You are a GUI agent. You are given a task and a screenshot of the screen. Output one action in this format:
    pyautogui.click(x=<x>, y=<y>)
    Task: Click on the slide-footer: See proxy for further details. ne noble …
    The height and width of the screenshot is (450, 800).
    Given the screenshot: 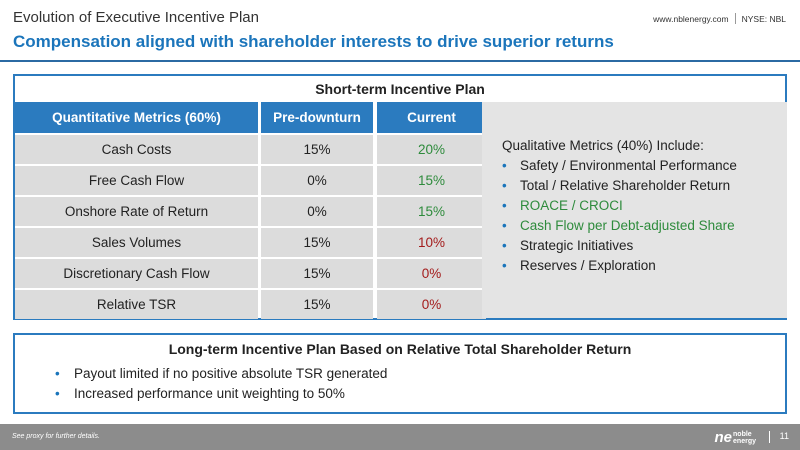 What is the action you would take?
    pyautogui.click(x=400, y=437)
    